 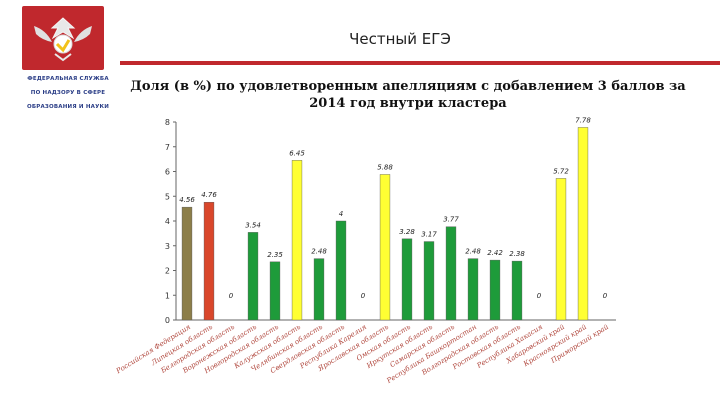 I want to click on data-label: 2.38, so click(x=517, y=254).